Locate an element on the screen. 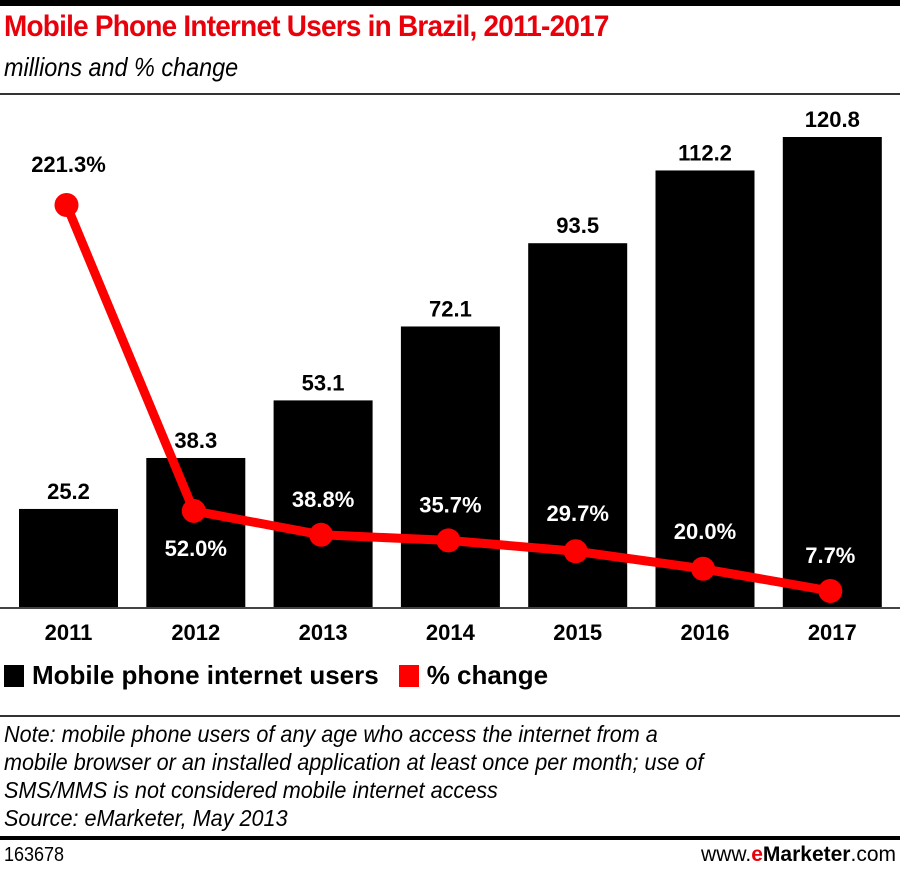  legend-item-change: % change is located at coordinates (473, 675).